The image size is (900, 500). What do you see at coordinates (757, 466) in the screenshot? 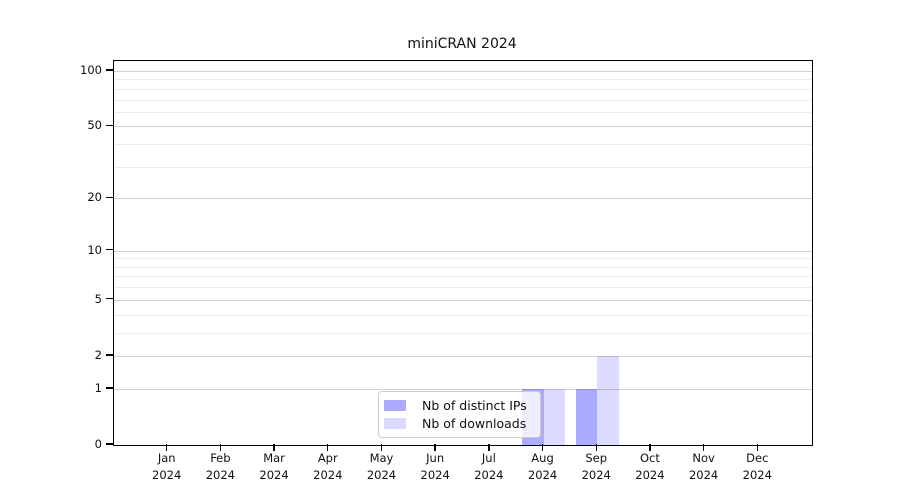
I see `x-tick-label: Dec 2024` at bounding box center [757, 466].